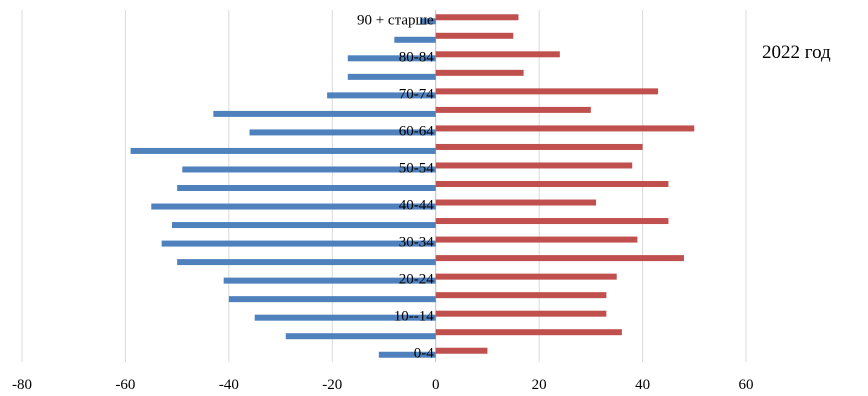 The height and width of the screenshot is (396, 868). What do you see at coordinates (539, 385) in the screenshot?
I see `x-tick-5: 20` at bounding box center [539, 385].